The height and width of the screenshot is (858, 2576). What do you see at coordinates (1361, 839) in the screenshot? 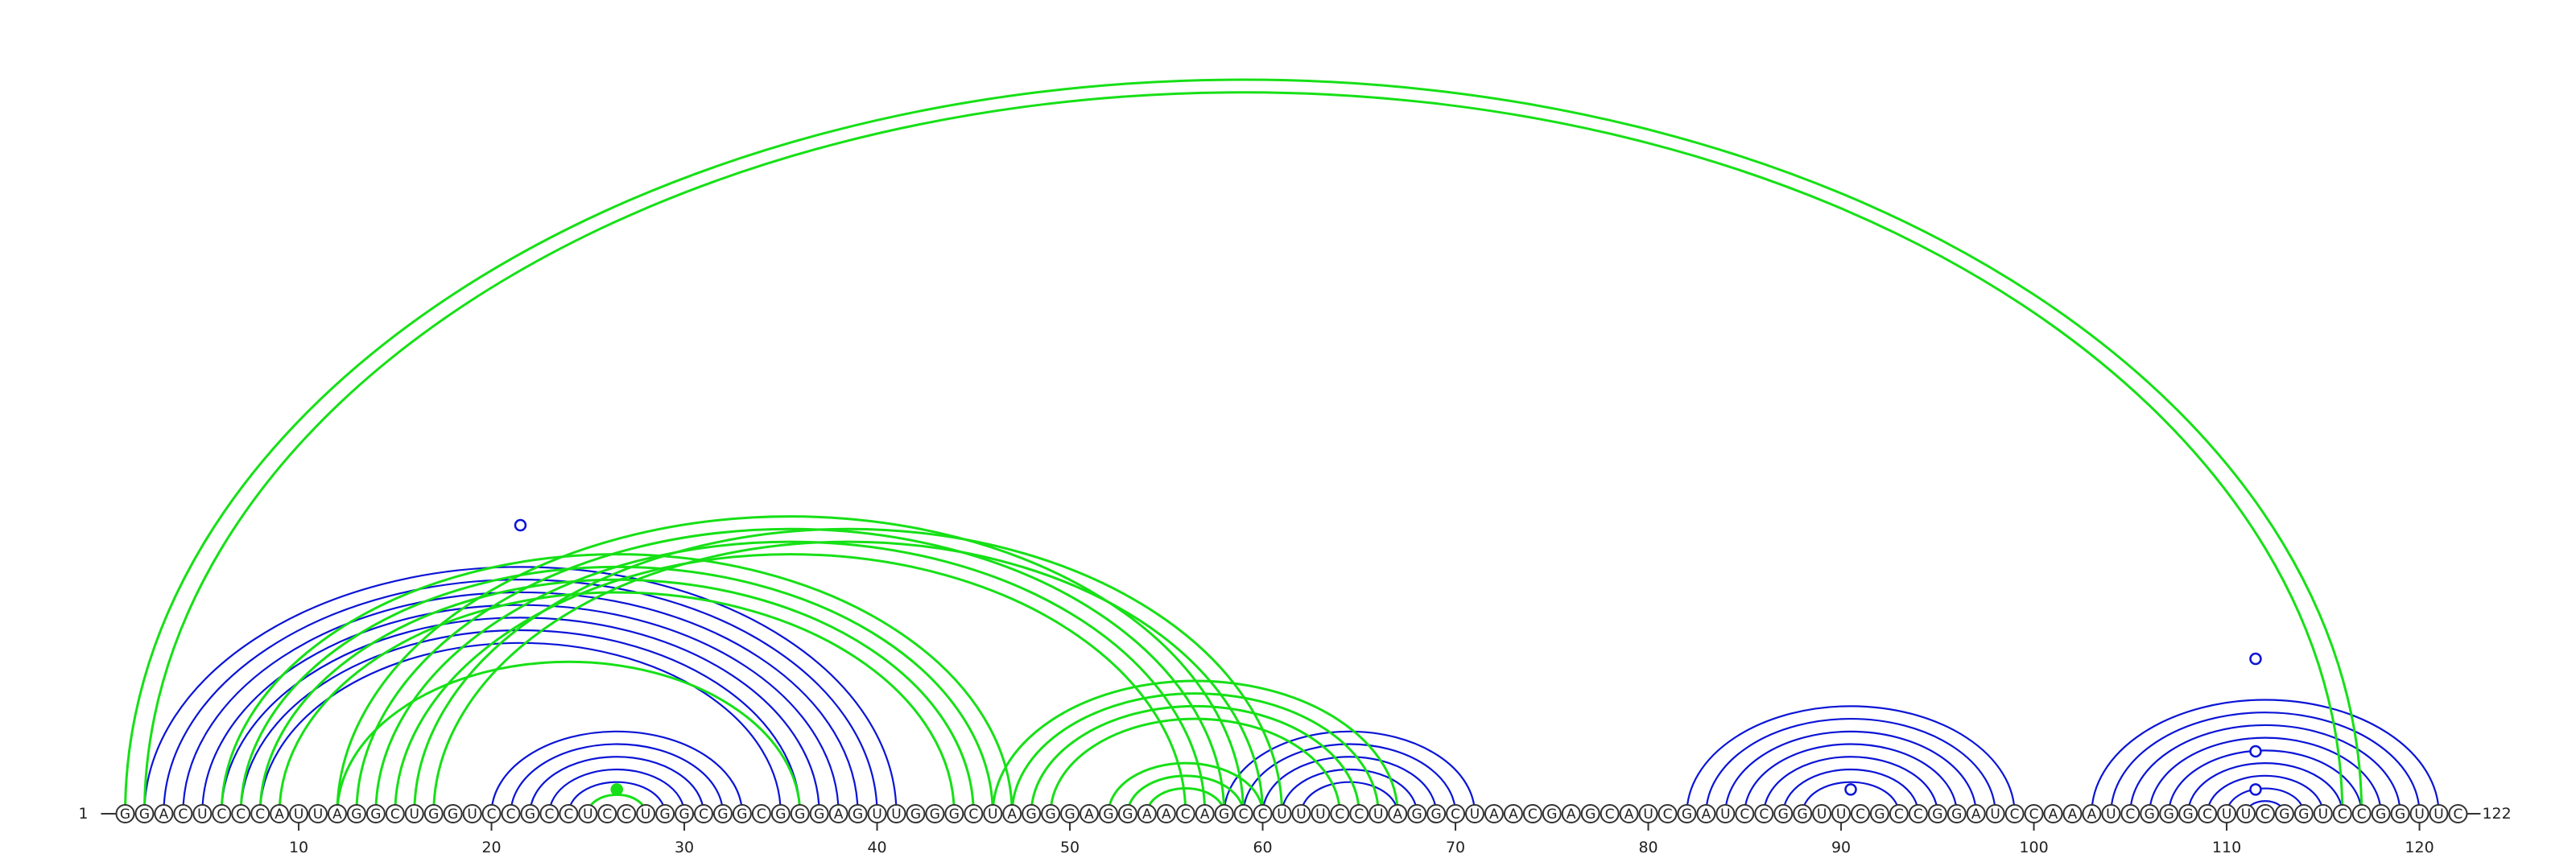
I see `position-ticks: 10 20 30 40 50 60 70 80 90 100 110 120` at bounding box center [1361, 839].